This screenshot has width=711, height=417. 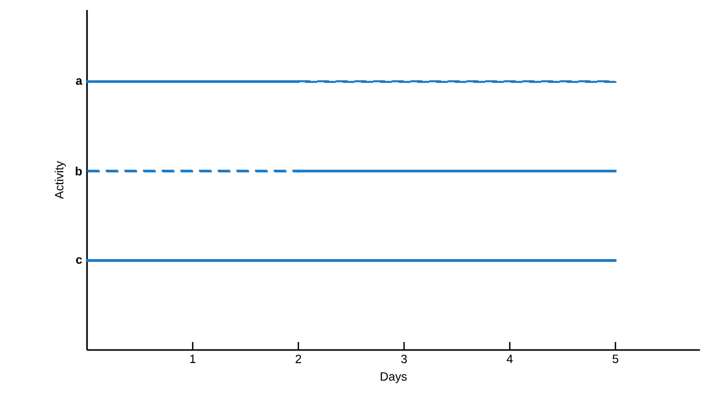 What do you see at coordinates (393, 378) in the screenshot?
I see `x-axis-title: Days` at bounding box center [393, 378].